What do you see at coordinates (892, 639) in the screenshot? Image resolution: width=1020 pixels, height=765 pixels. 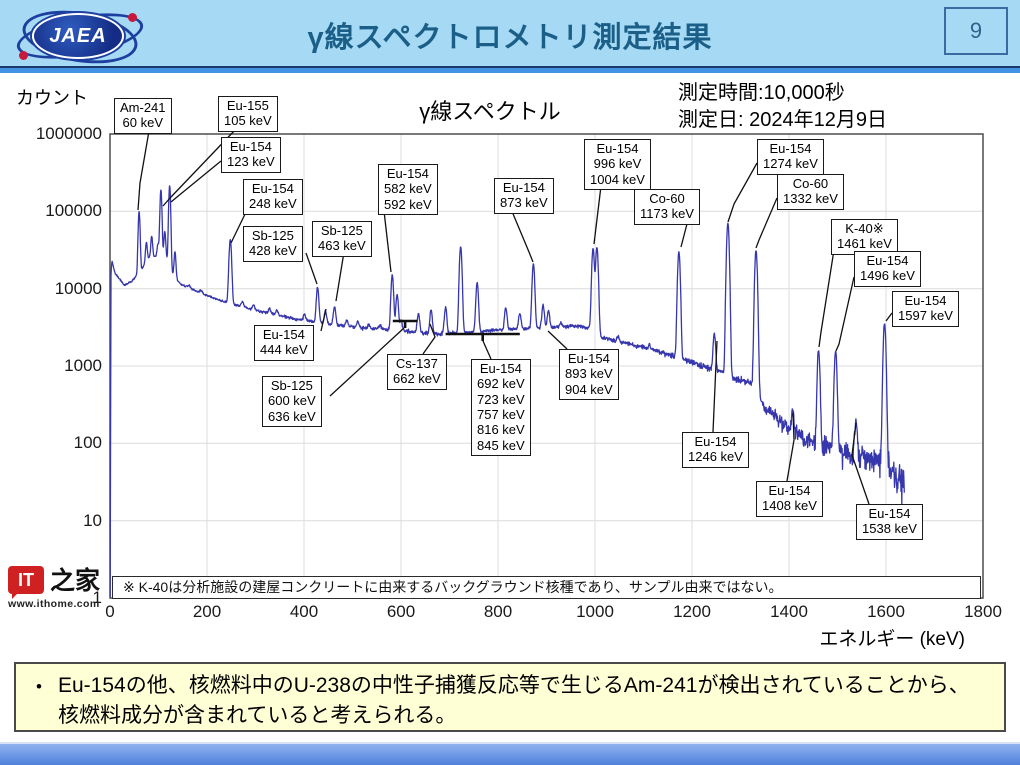 I see `x-axis-title: エネルギー (keV)` at bounding box center [892, 639].